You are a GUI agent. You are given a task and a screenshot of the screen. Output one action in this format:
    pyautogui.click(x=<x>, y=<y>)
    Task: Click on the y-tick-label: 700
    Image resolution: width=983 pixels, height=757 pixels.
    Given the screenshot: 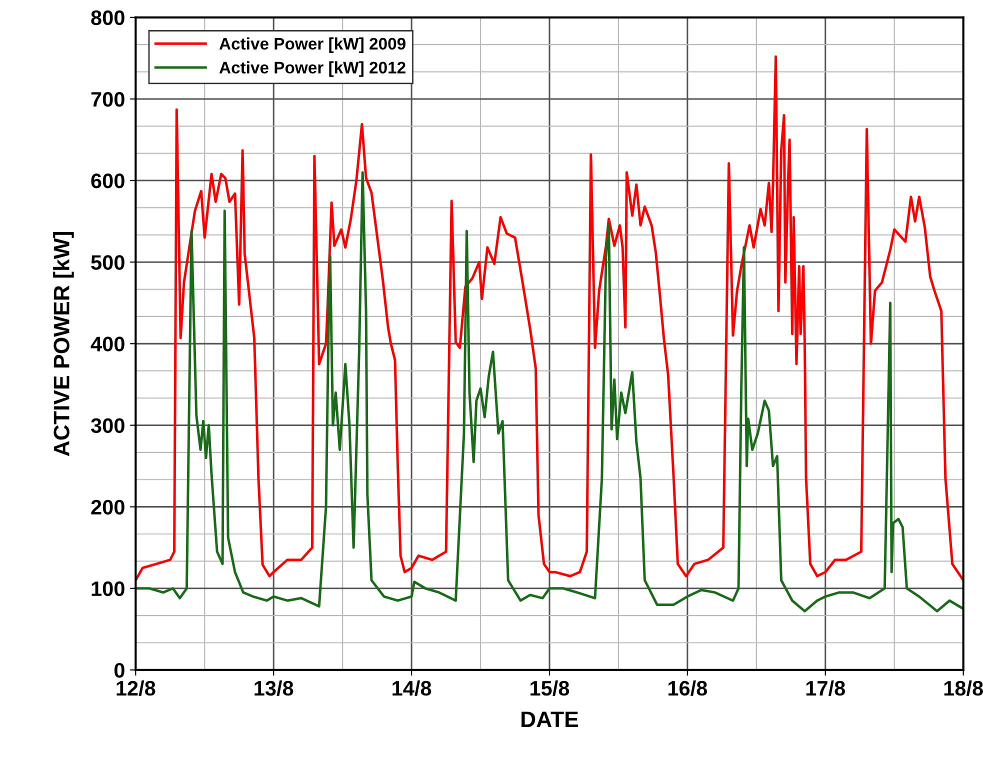 What is the action you would take?
    pyautogui.click(x=107, y=99)
    